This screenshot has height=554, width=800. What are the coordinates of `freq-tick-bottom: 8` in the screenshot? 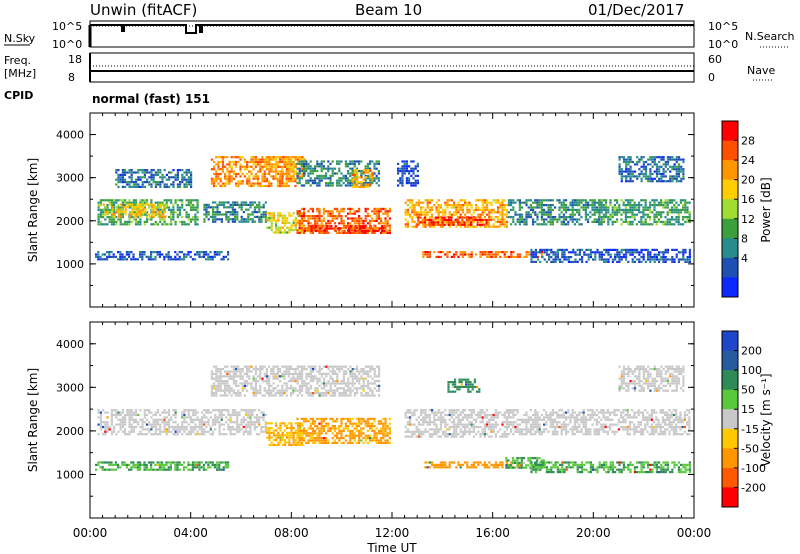 It's located at (71, 77).